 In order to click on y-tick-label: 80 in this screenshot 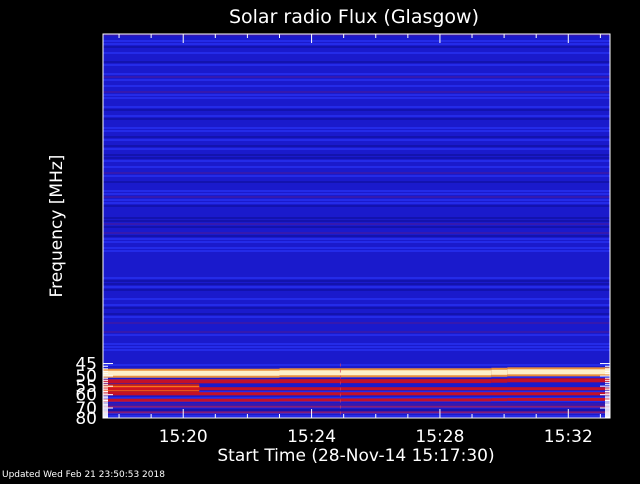, I will do `click(86, 419)`.